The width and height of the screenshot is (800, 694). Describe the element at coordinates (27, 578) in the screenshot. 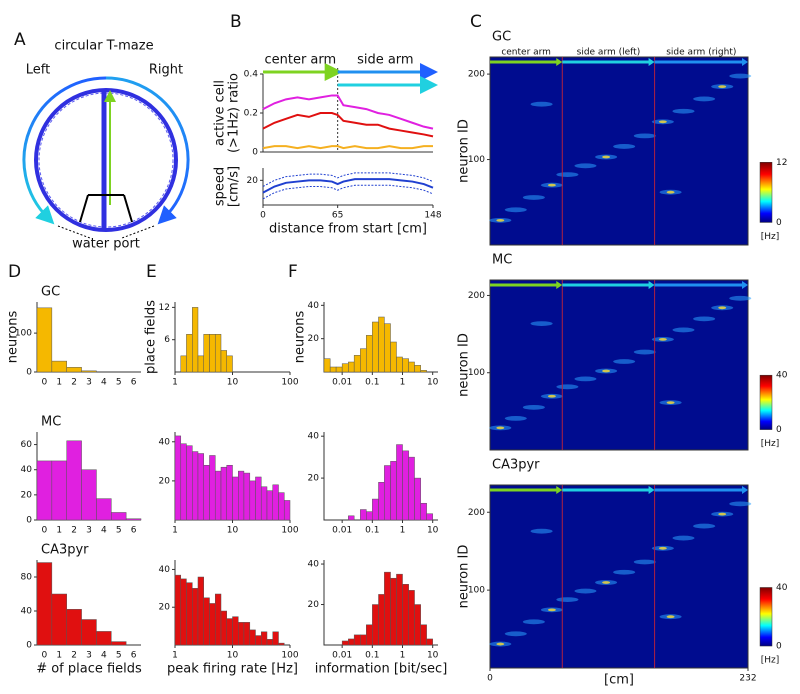

I see `y-tick-label: 80` at that location.